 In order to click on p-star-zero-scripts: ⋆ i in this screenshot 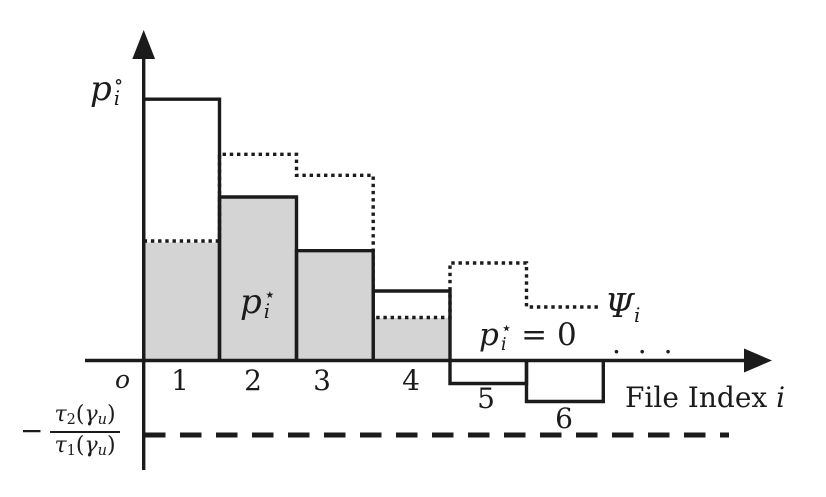, I will do `click(506, 336)`.